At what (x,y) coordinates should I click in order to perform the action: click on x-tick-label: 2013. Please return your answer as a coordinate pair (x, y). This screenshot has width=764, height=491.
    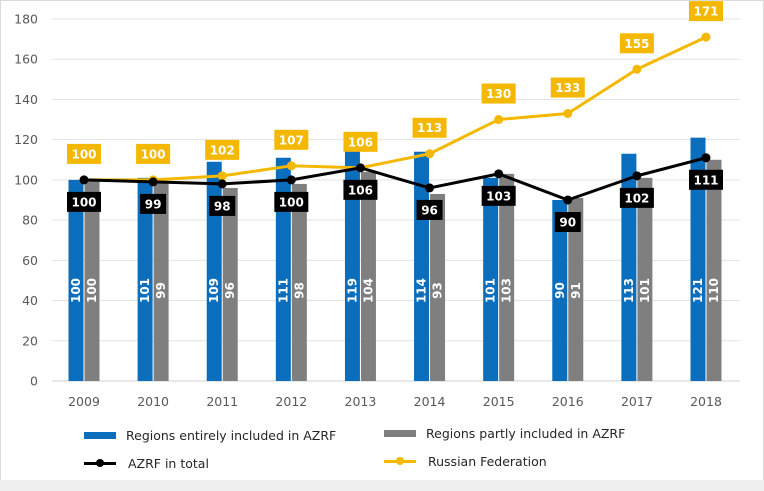
    Looking at the image, I should click on (361, 401).